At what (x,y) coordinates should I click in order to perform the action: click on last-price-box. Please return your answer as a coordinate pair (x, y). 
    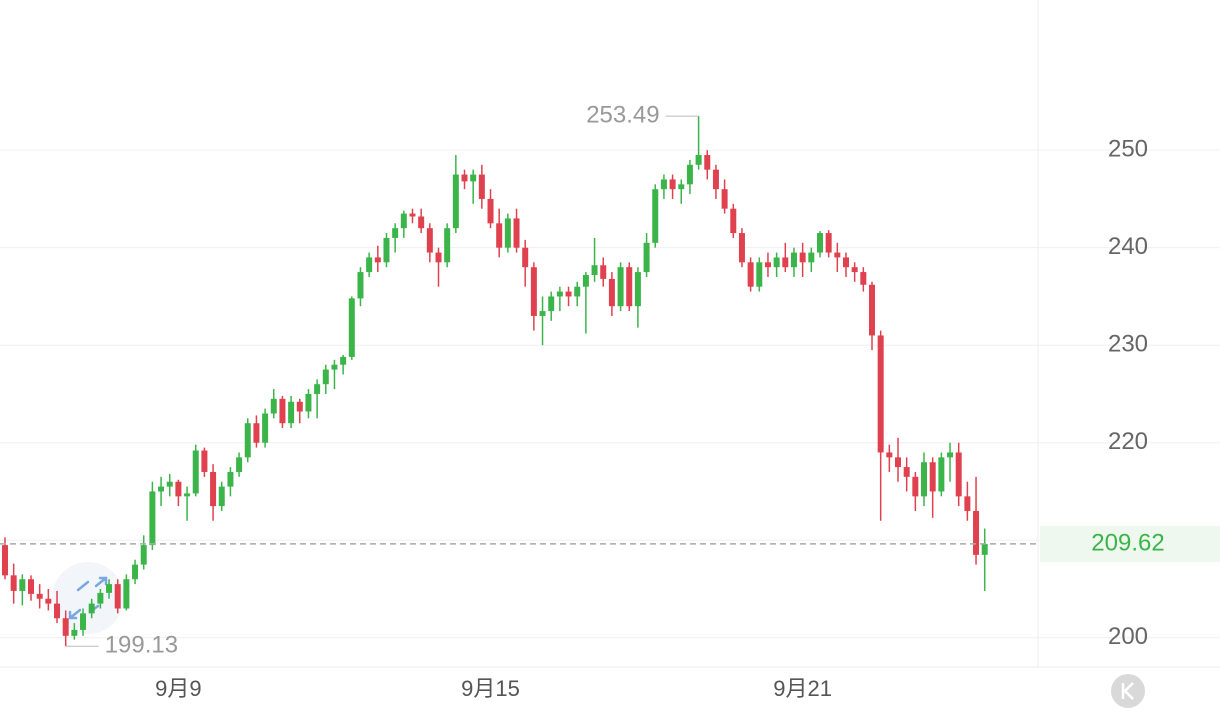
    Looking at the image, I should click on (1130, 543).